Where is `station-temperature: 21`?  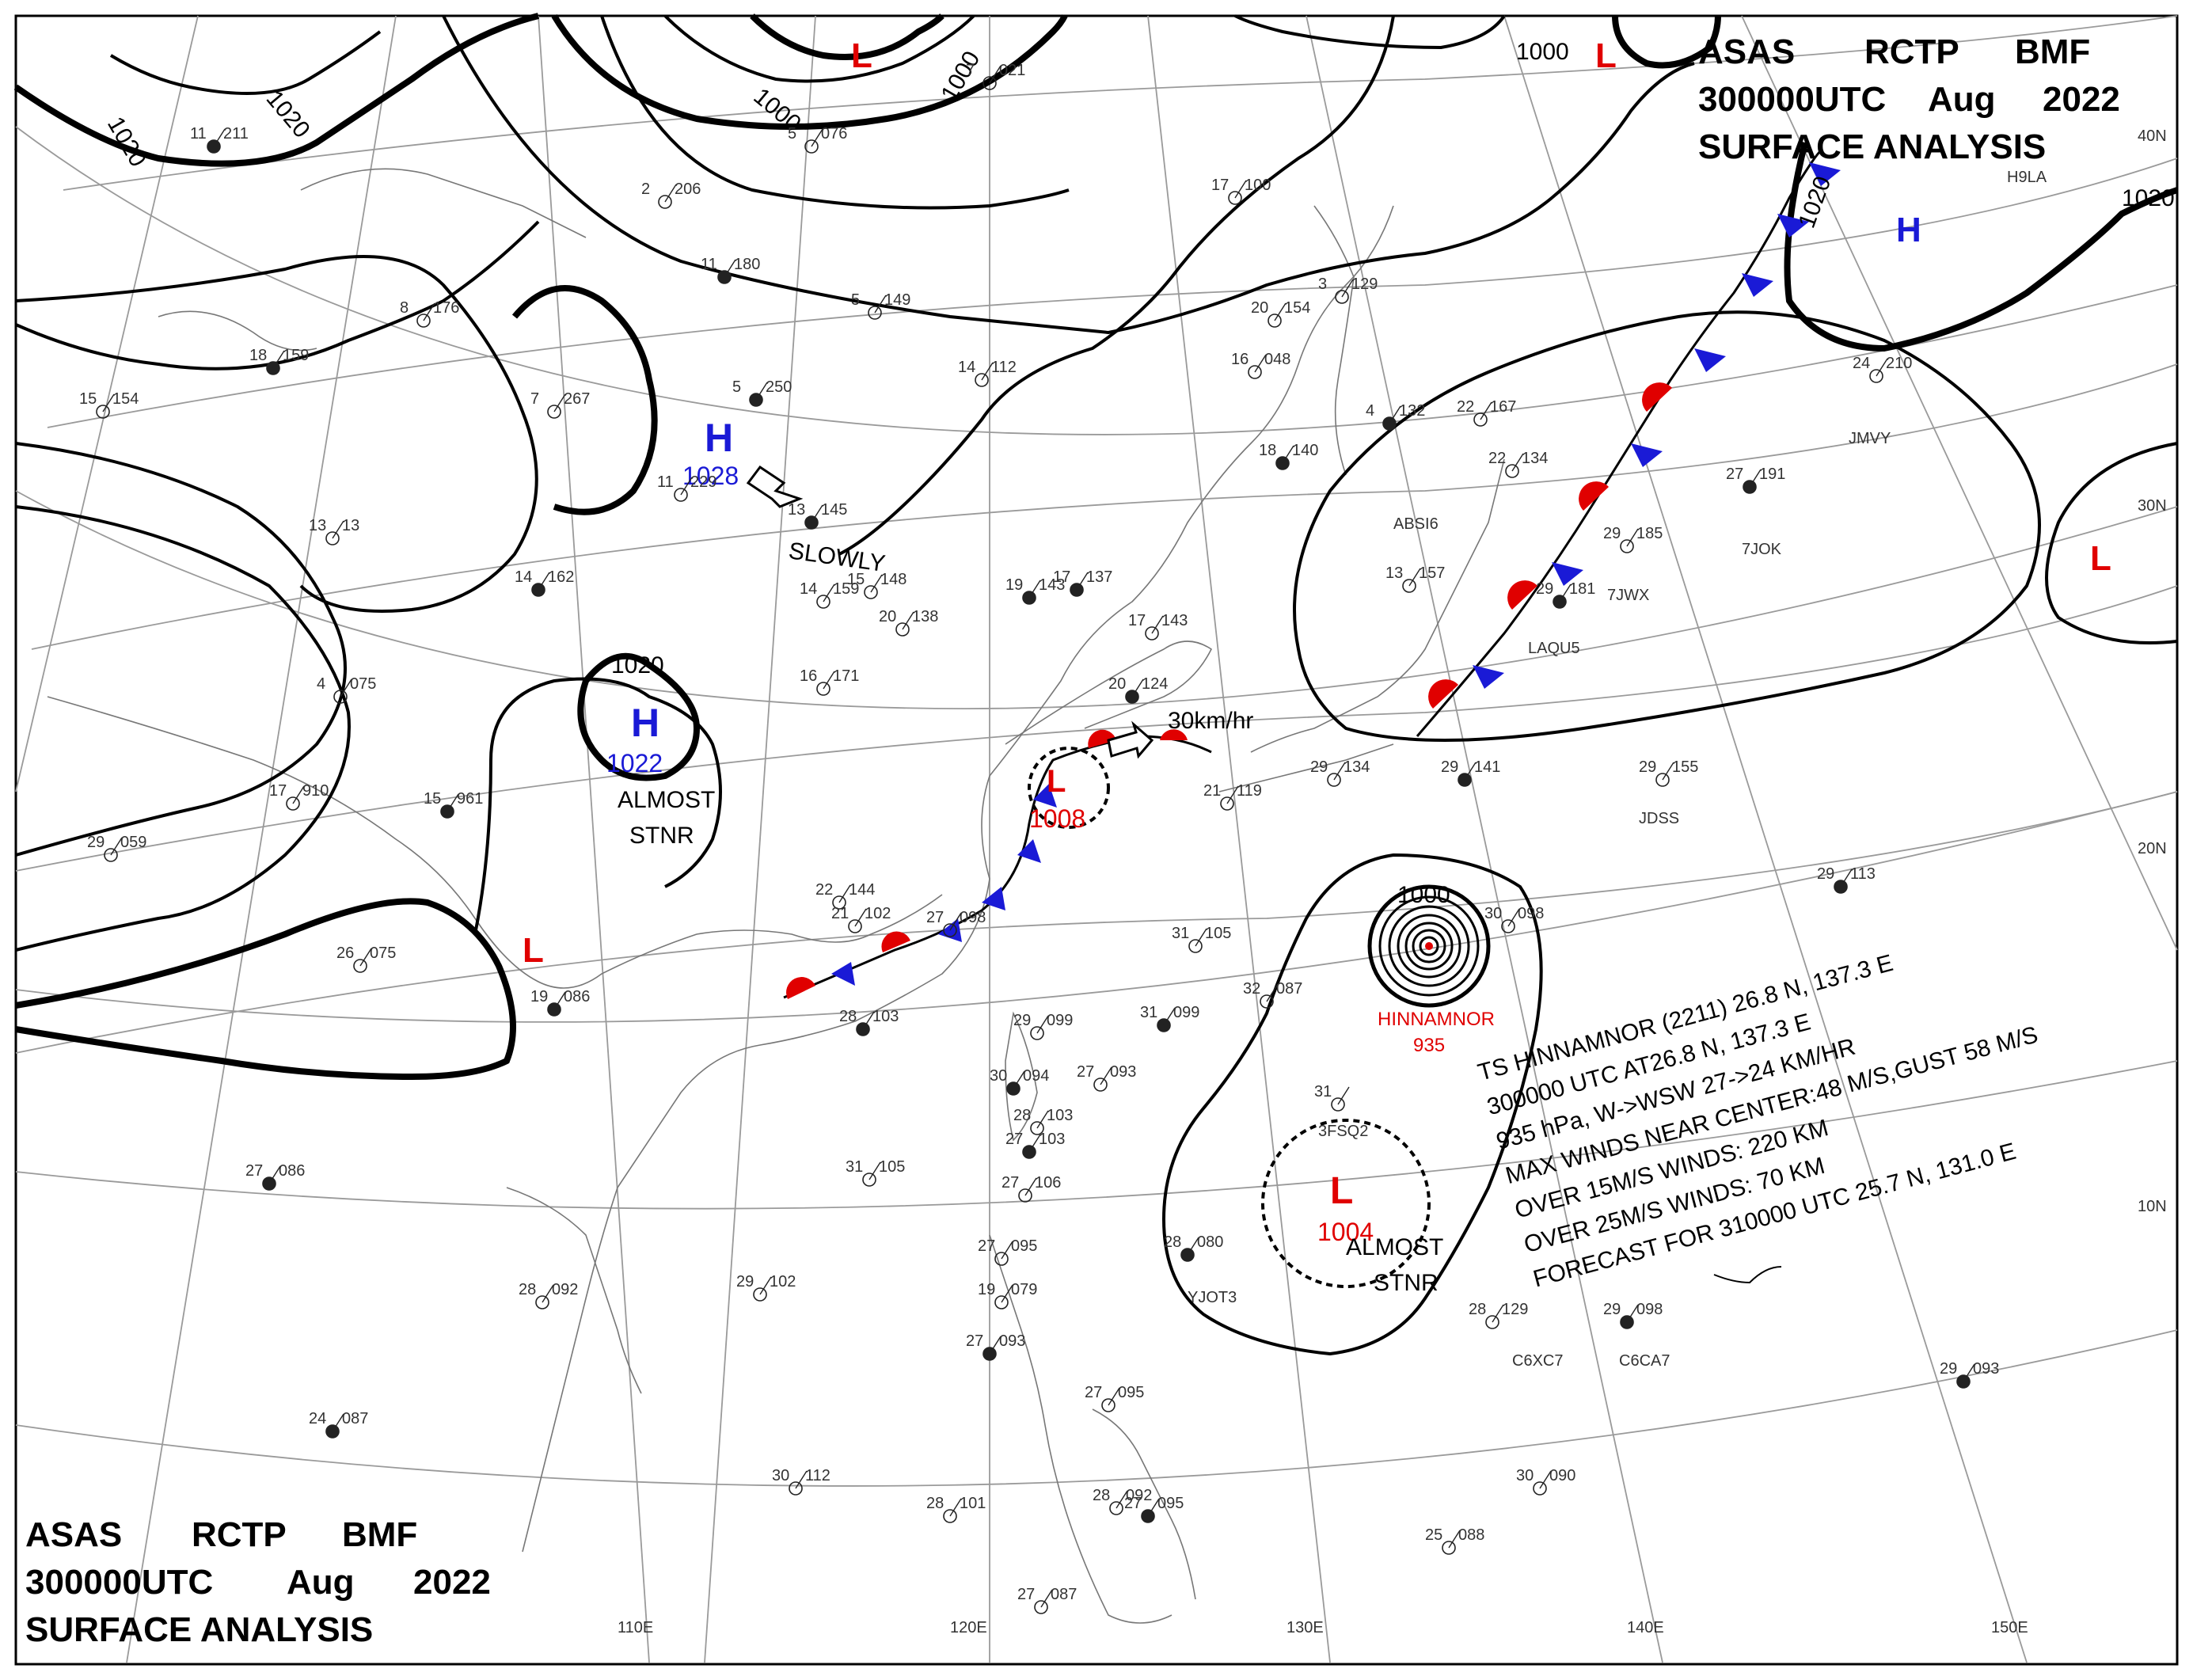 station-temperature: 21 is located at coordinates (1212, 791).